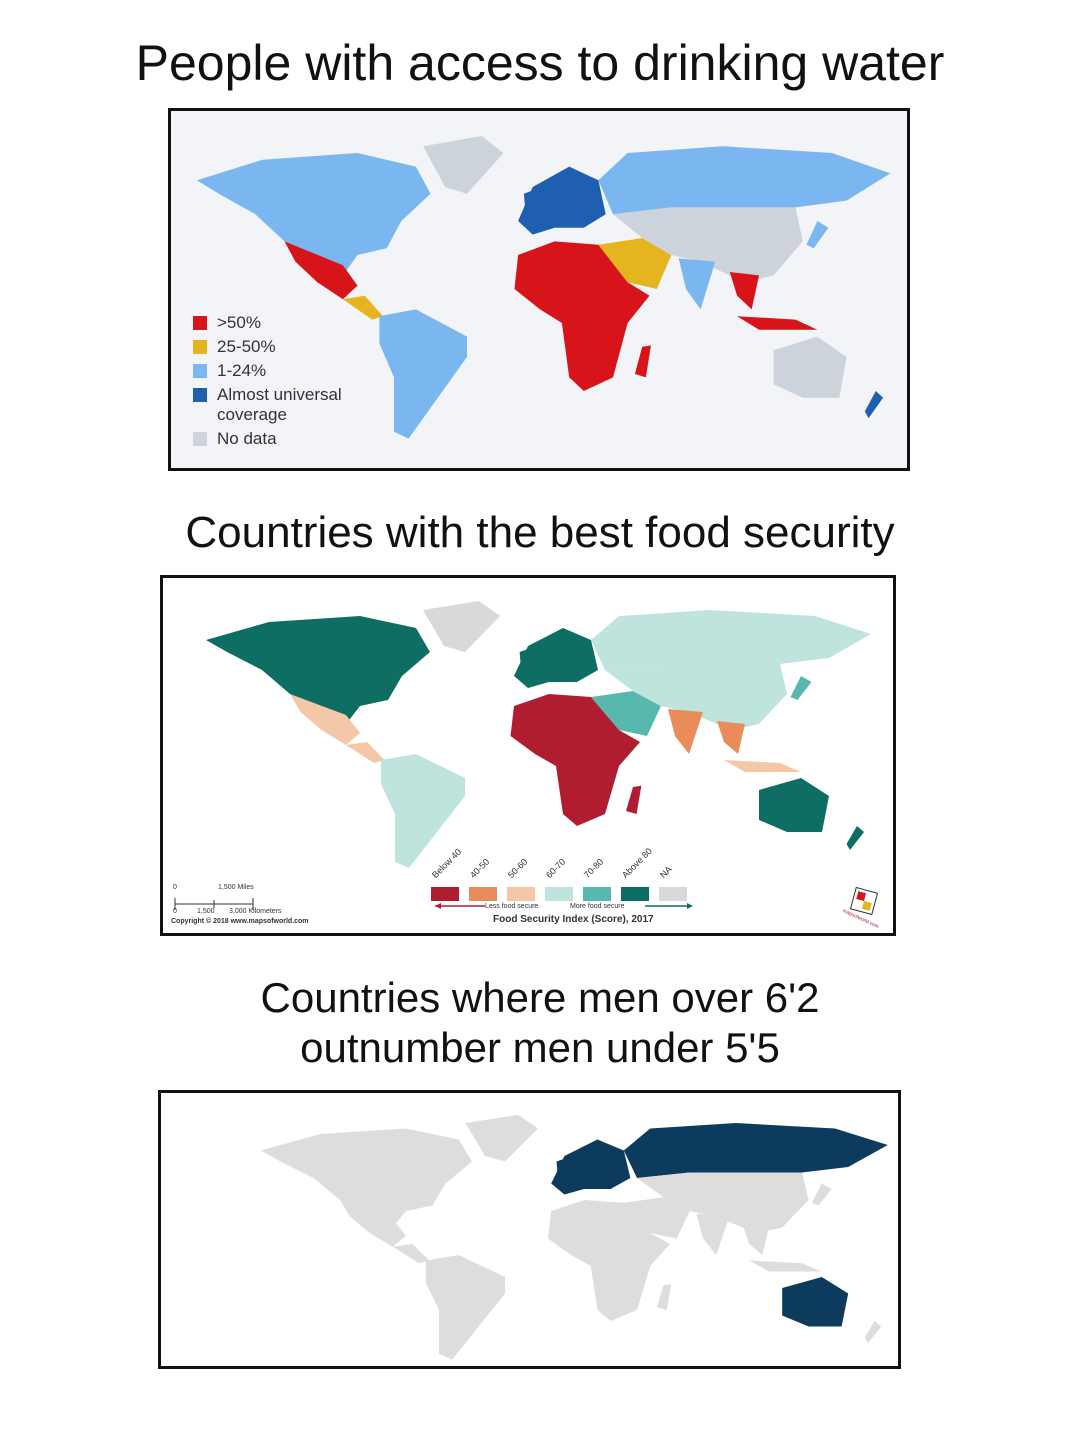  What do you see at coordinates (240, 921) in the screenshot?
I see `copyright: Copyright © 2018 www.mapsofworld.com` at bounding box center [240, 921].